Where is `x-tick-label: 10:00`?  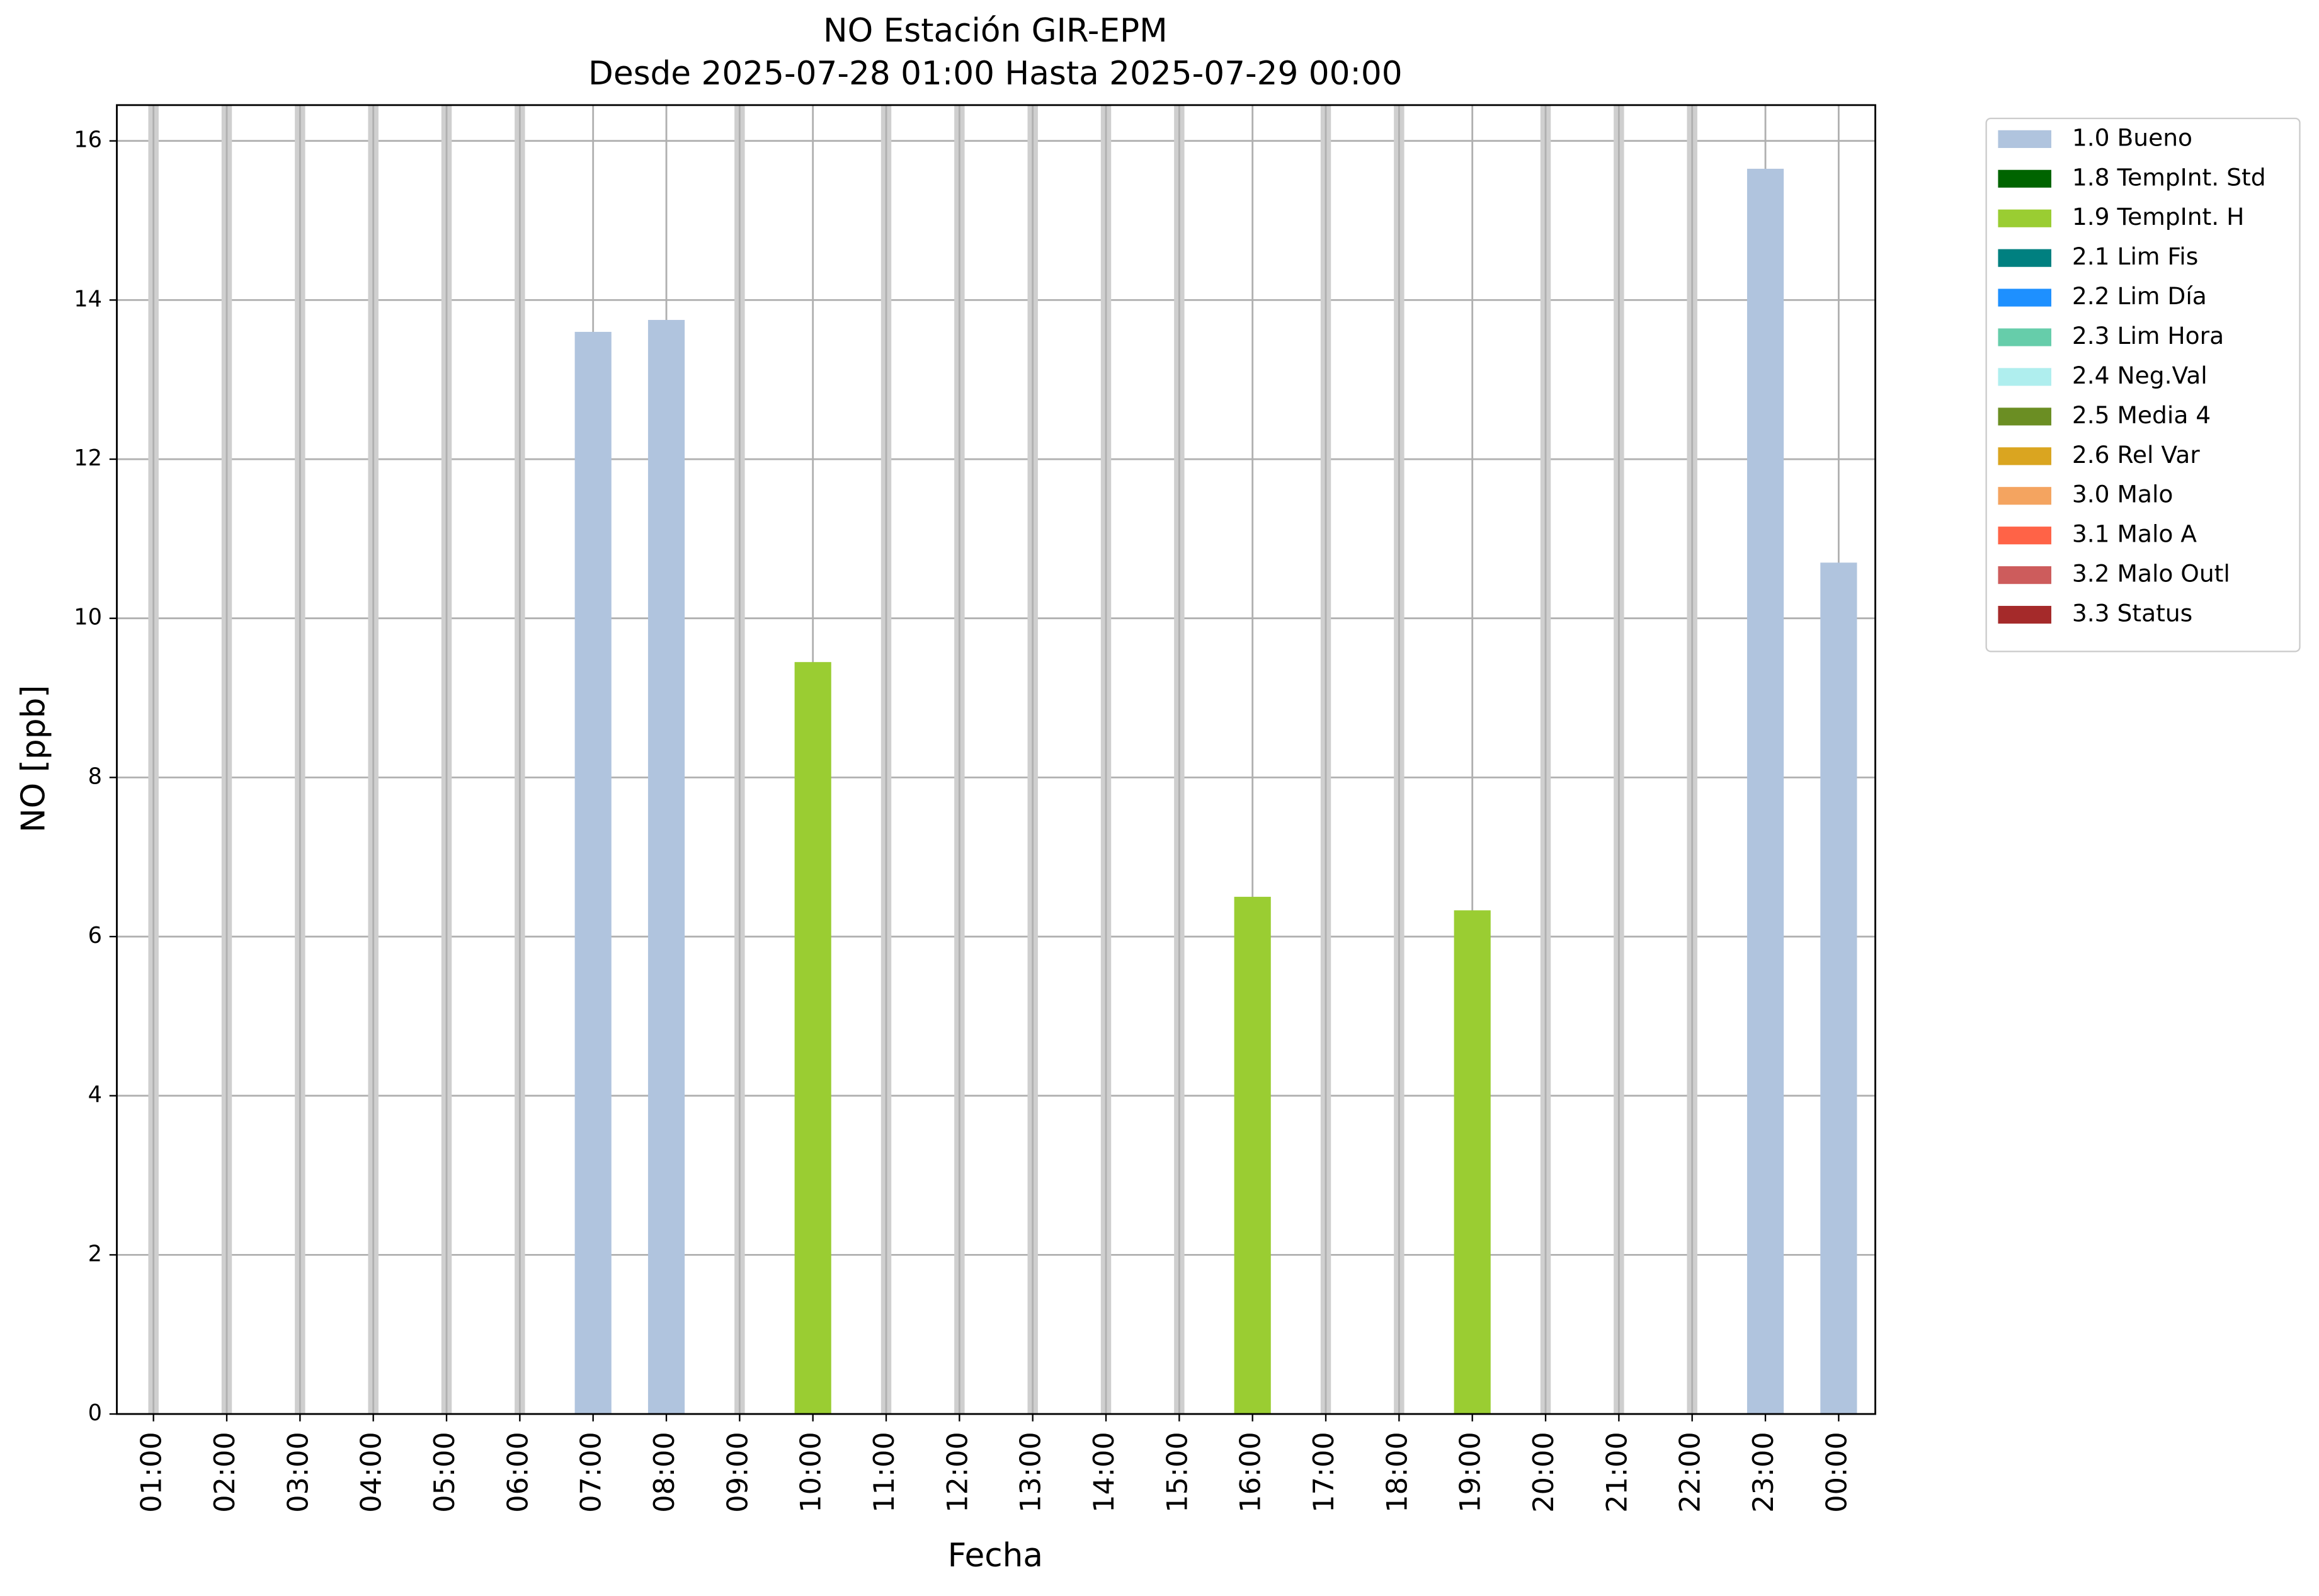 x-tick-label: 10:00 is located at coordinates (811, 1472).